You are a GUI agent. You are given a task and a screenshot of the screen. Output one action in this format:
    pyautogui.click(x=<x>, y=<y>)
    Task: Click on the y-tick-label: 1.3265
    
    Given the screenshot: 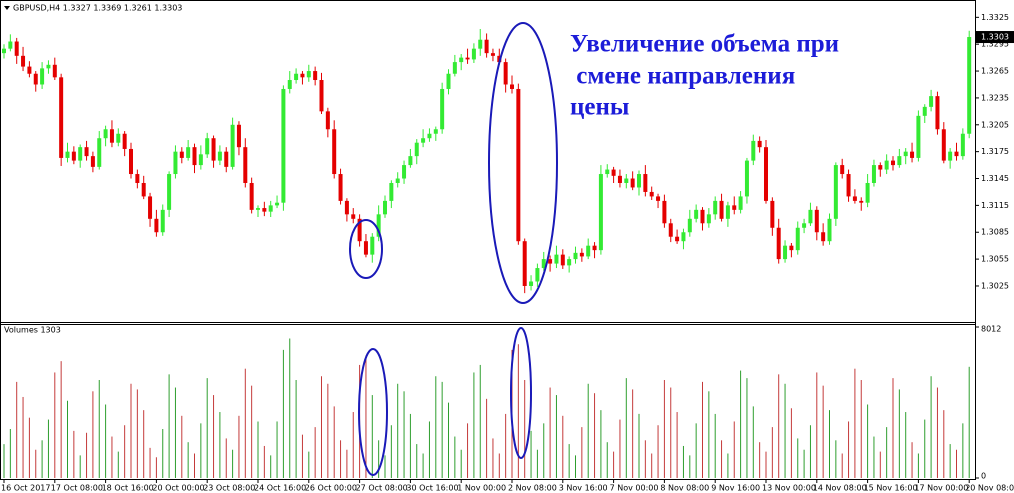 What is the action you would take?
    pyautogui.click(x=995, y=71)
    